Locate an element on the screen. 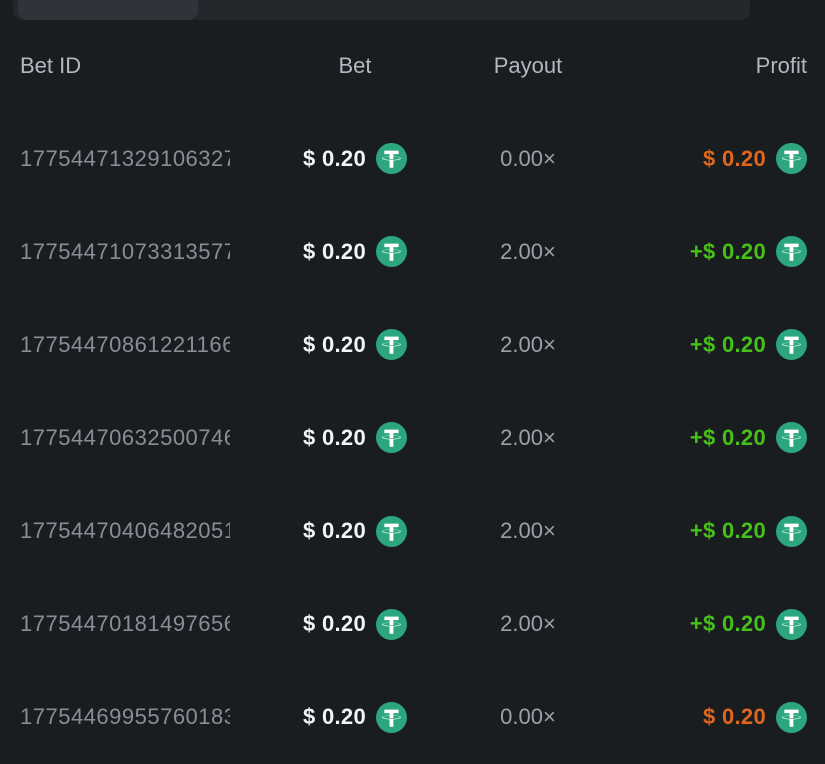 The height and width of the screenshot is (764, 825). bet-id-value: 17754470861221166 is located at coordinates (125, 344).